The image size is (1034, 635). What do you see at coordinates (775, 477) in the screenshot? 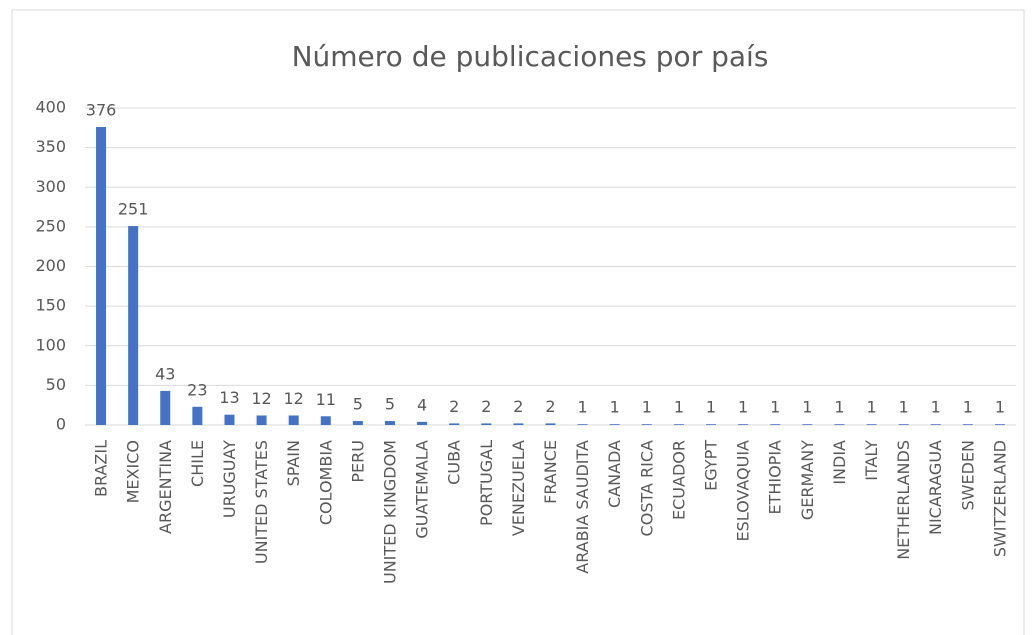
I see `x-tick-label: ETHIOPIA` at bounding box center [775, 477].